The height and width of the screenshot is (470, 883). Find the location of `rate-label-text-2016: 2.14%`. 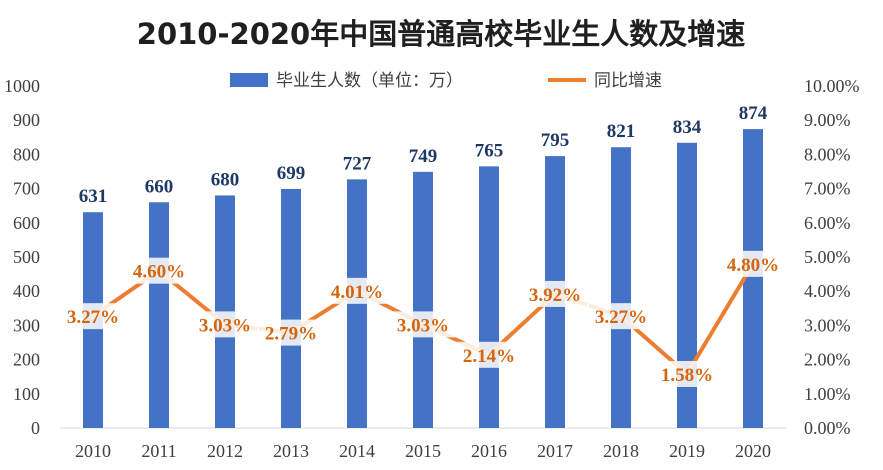

rate-label-text-2016: 2.14% is located at coordinates (489, 356).